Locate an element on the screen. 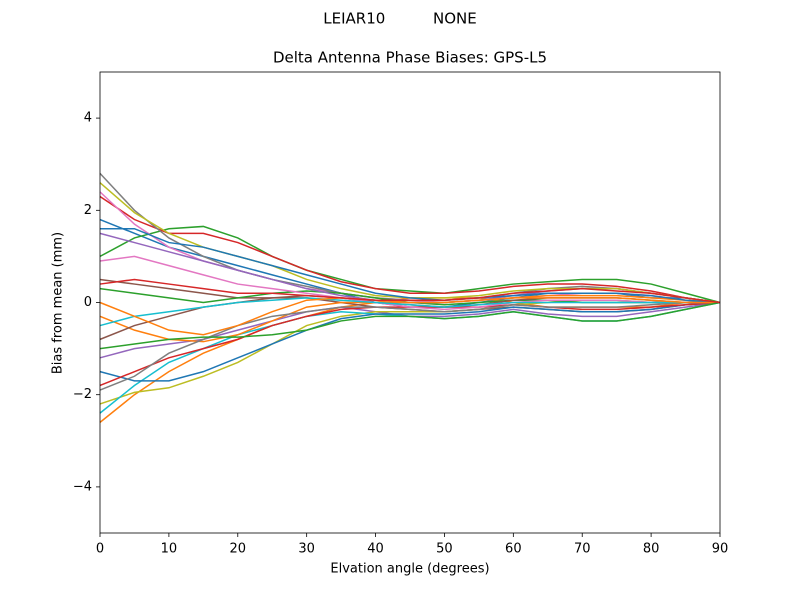 The image size is (800, 600). x-tick-label: 70 is located at coordinates (582, 549).